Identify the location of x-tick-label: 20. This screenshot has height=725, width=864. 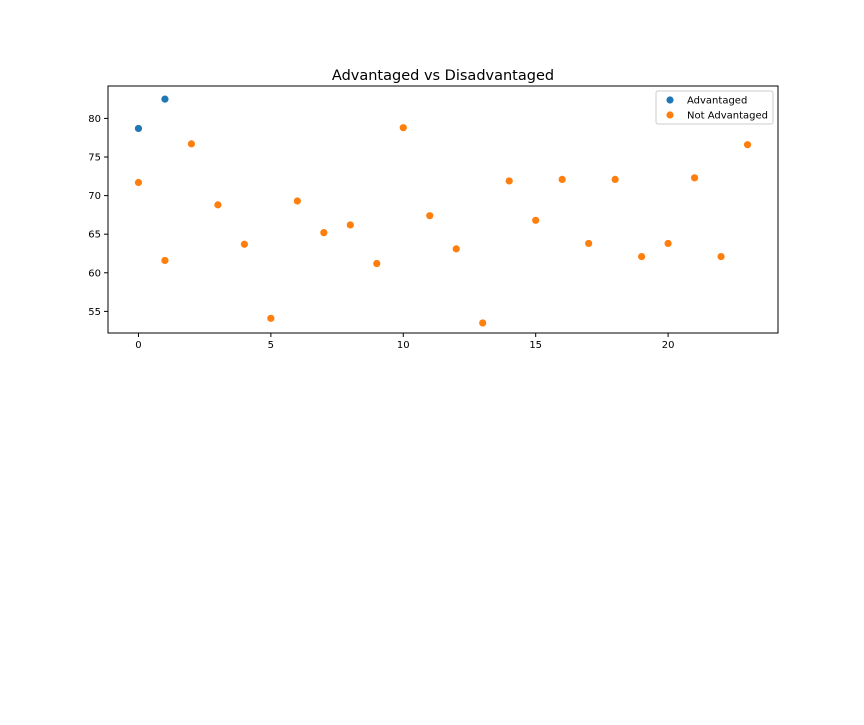
(668, 345).